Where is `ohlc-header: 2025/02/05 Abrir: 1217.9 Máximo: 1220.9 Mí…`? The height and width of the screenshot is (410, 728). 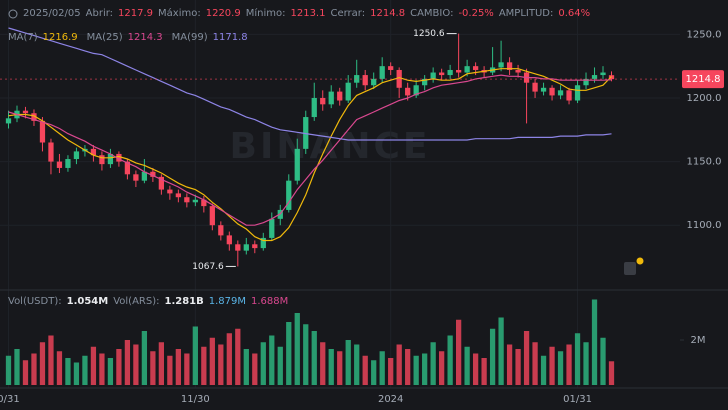
ohlc-header: 2025/02/05 Abrir: 1217.9 Máximo: 1220.9 Mí… is located at coordinates (299, 13).